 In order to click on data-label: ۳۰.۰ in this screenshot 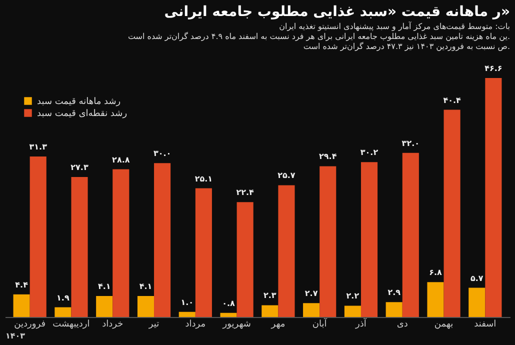, I will do `click(162, 153)`.